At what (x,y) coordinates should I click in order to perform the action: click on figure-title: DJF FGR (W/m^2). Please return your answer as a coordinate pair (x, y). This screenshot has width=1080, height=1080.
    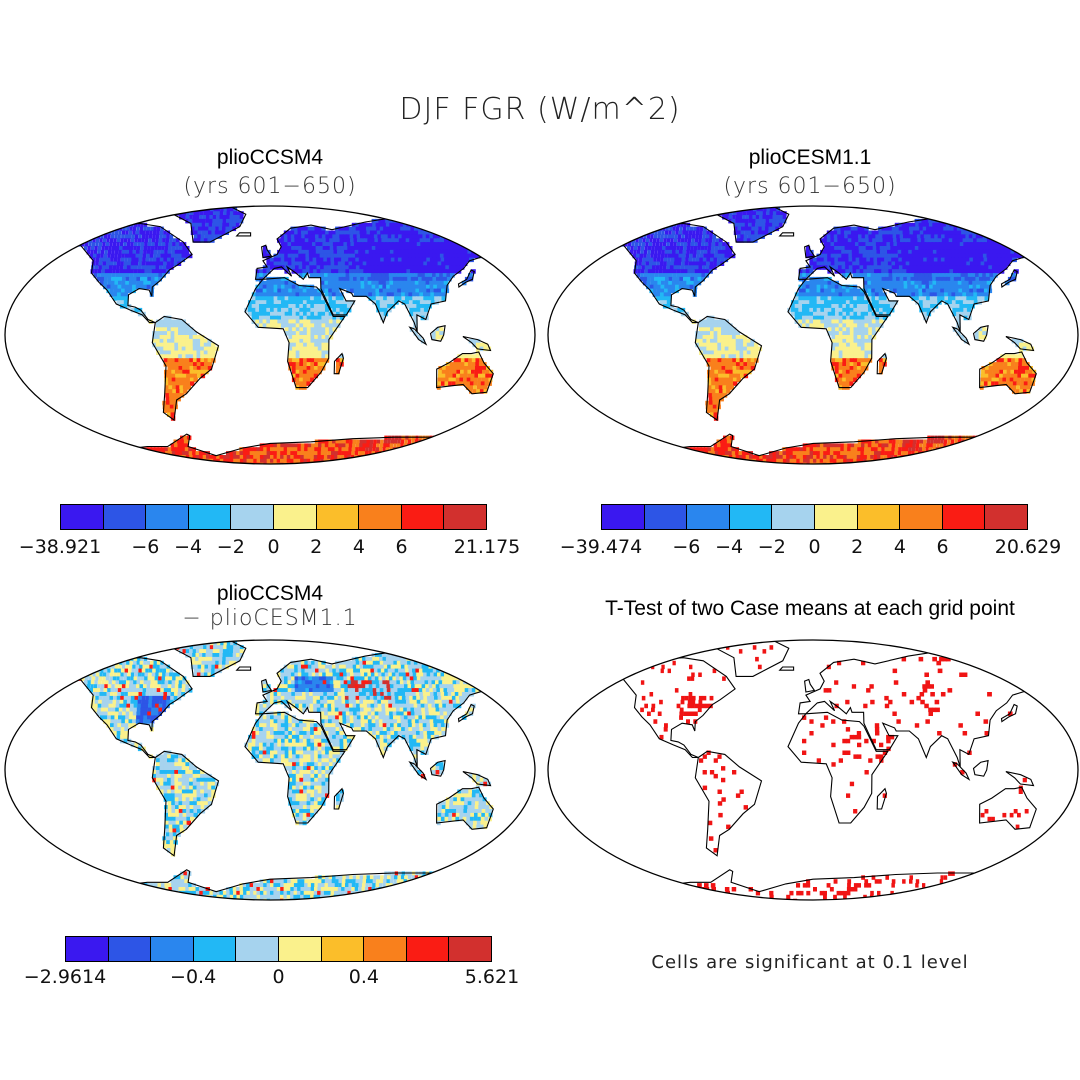
    Looking at the image, I should click on (540, 109).